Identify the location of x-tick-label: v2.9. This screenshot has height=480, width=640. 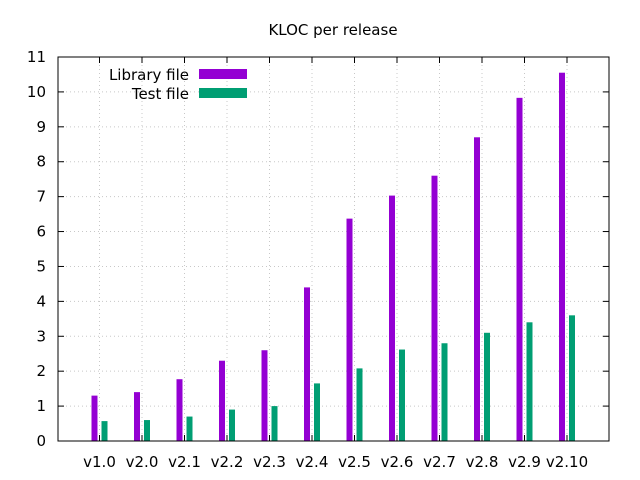
(524, 462).